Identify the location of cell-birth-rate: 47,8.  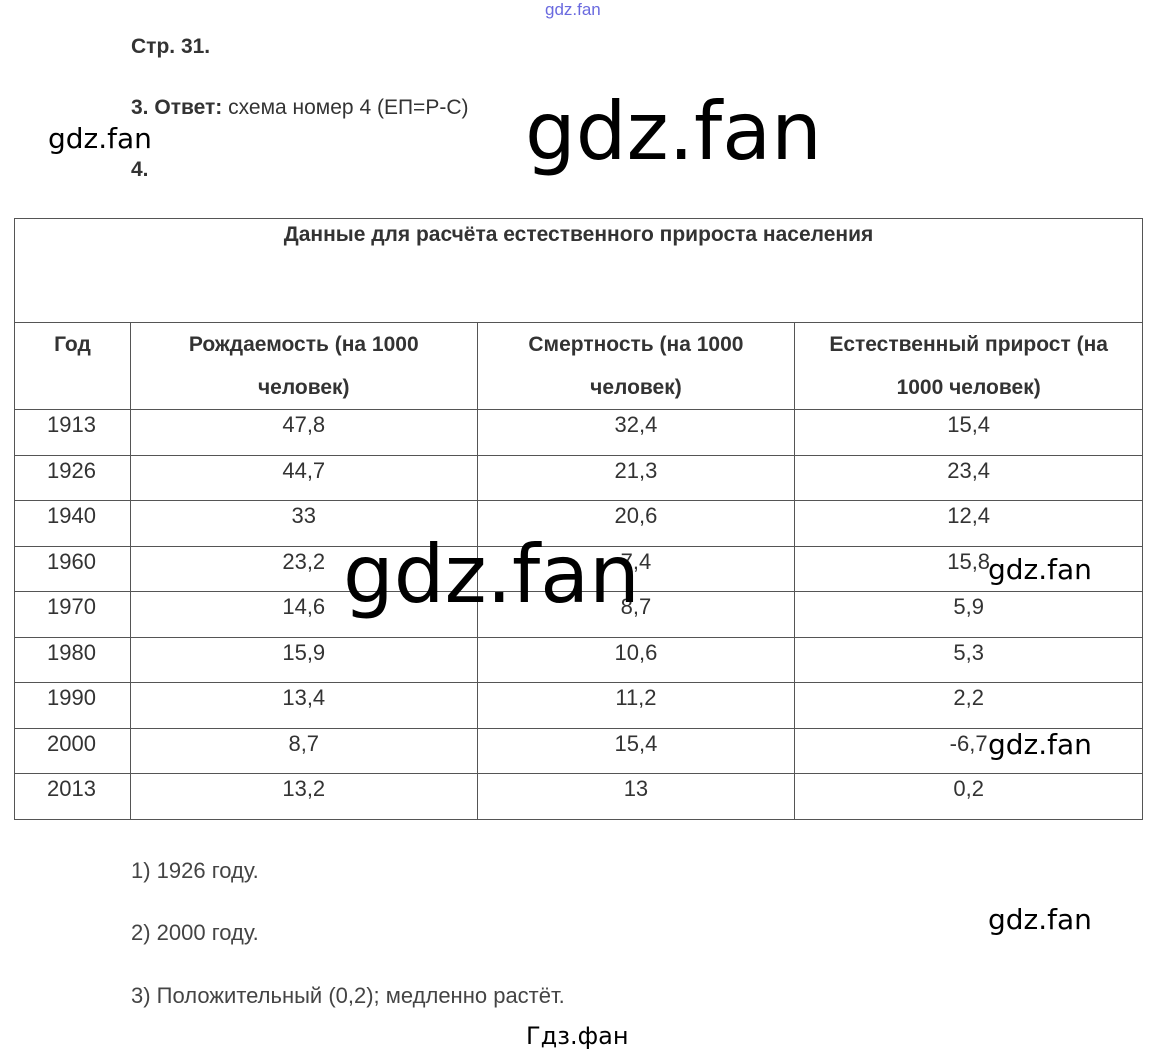
(303, 432).